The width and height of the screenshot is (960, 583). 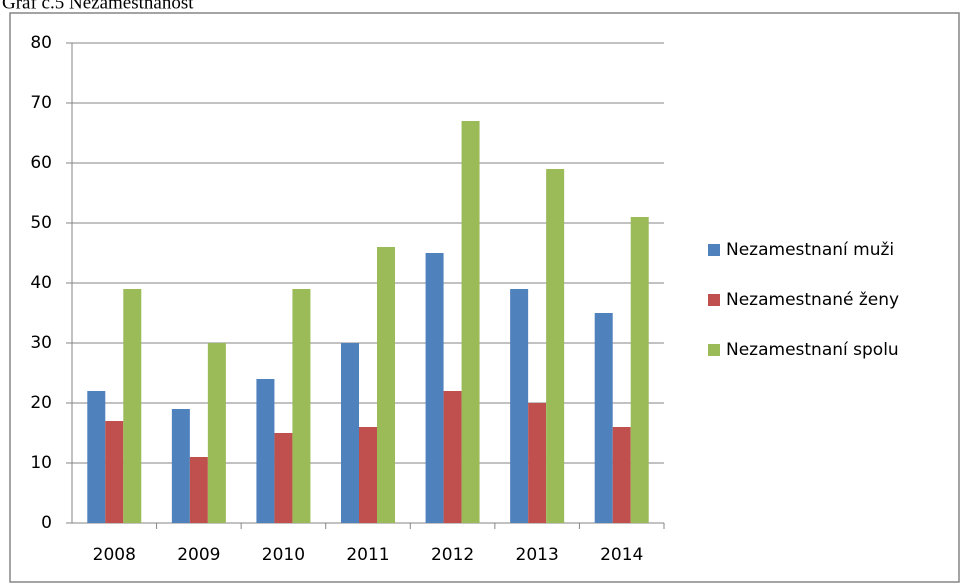 I want to click on legend-label: Nezamestnaní muži, so click(x=810, y=250).